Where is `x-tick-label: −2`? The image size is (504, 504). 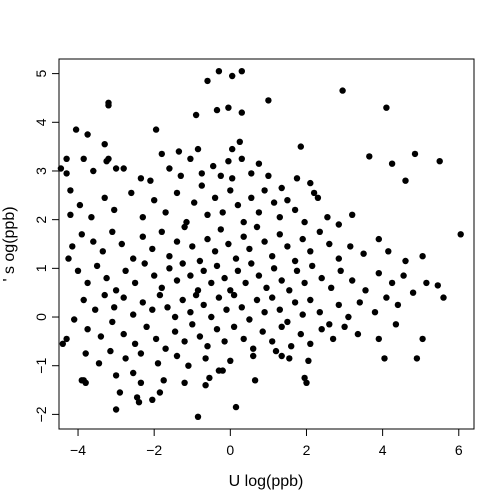 x-tick-label: −2 is located at coordinates (154, 450).